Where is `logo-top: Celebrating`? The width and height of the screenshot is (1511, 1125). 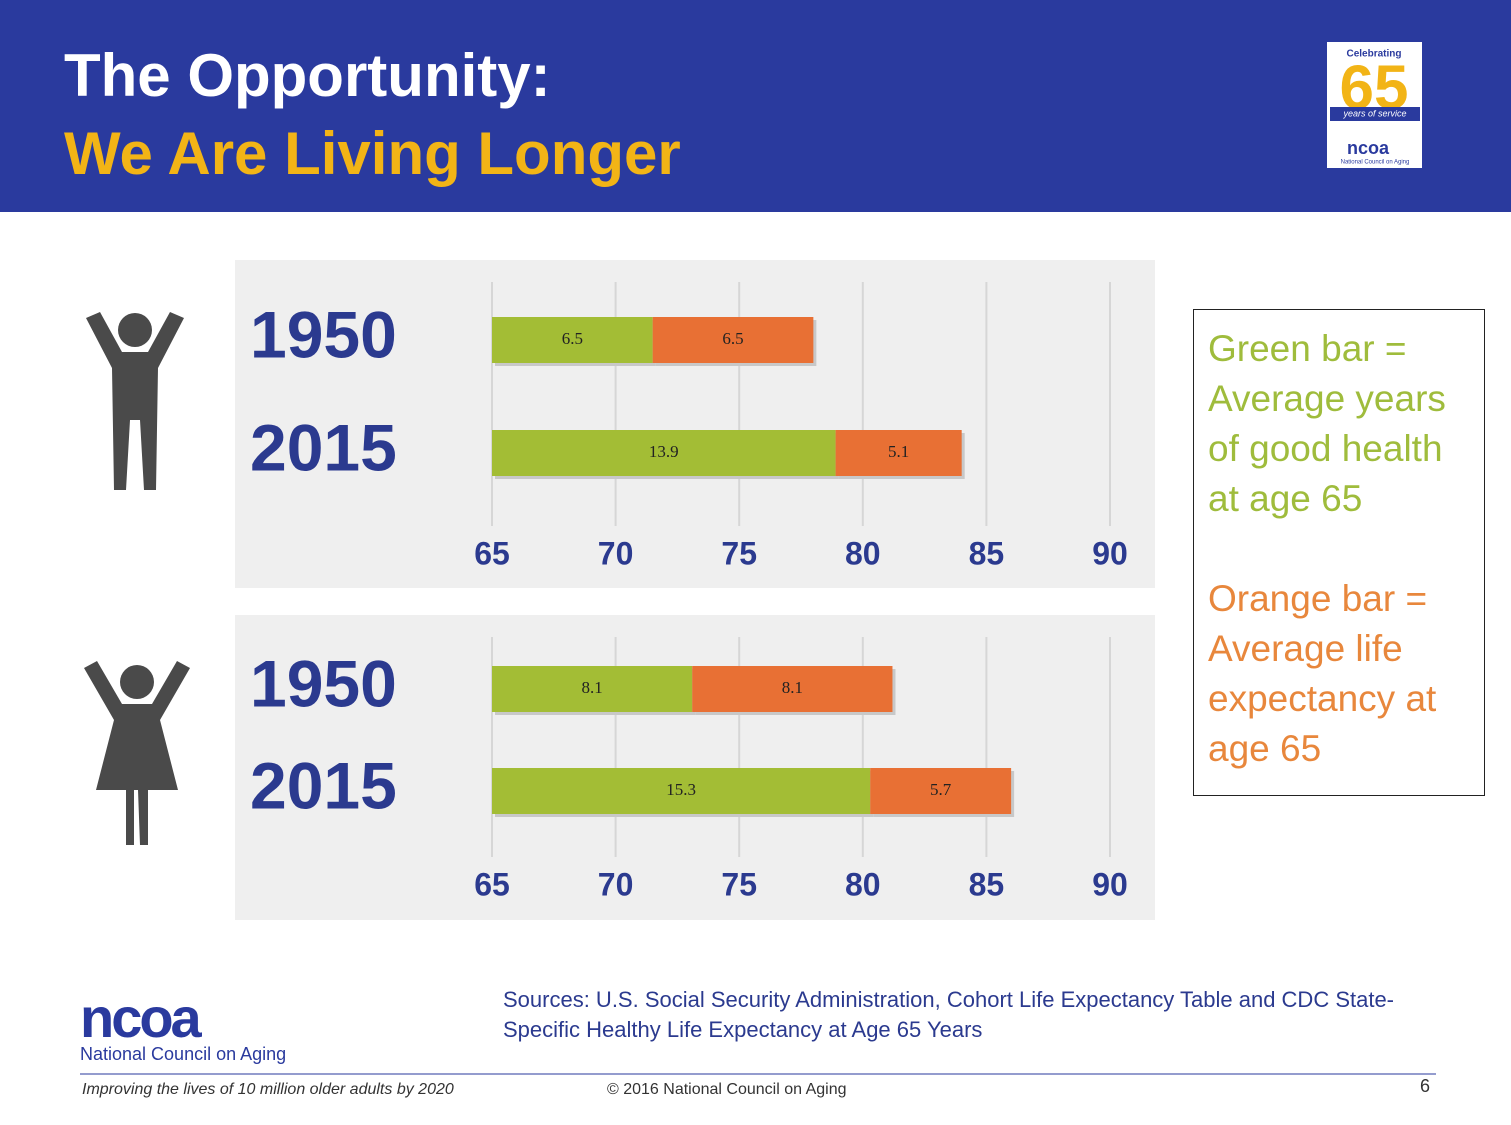 logo-top: Celebrating is located at coordinates (1373, 54).